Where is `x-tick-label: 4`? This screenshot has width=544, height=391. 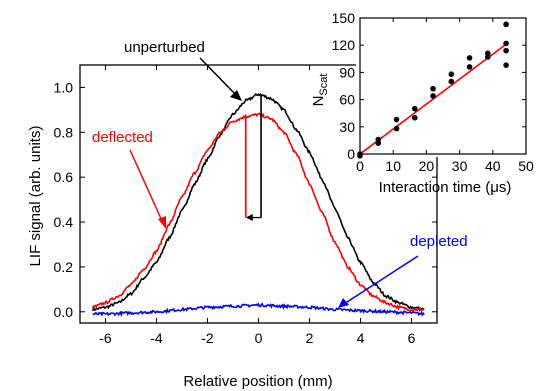 x-tick-label: 4 is located at coordinates (361, 338).